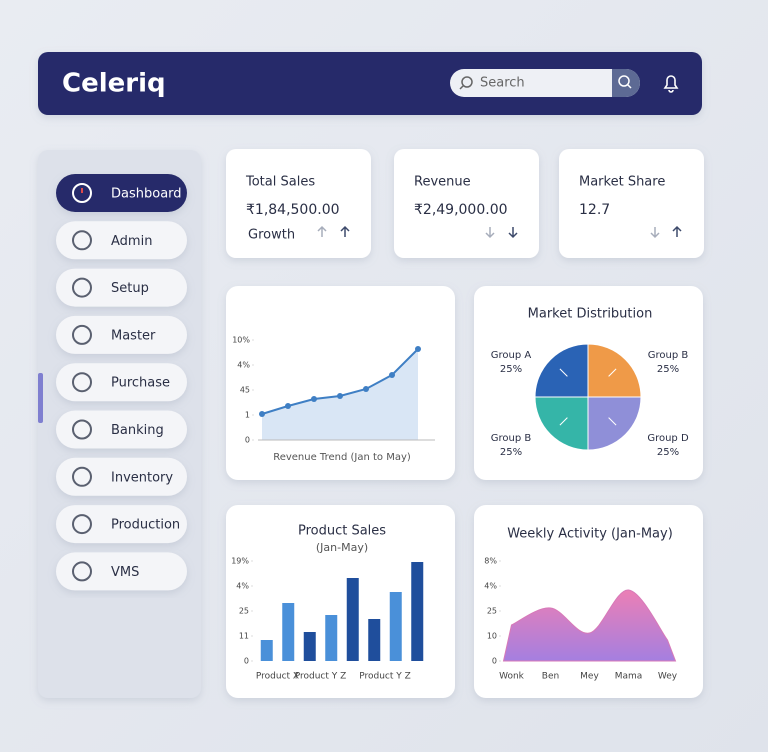 The width and height of the screenshot is (768, 752). Describe the element at coordinates (594, 210) in the screenshot. I see `stat-value: 12.7` at that location.